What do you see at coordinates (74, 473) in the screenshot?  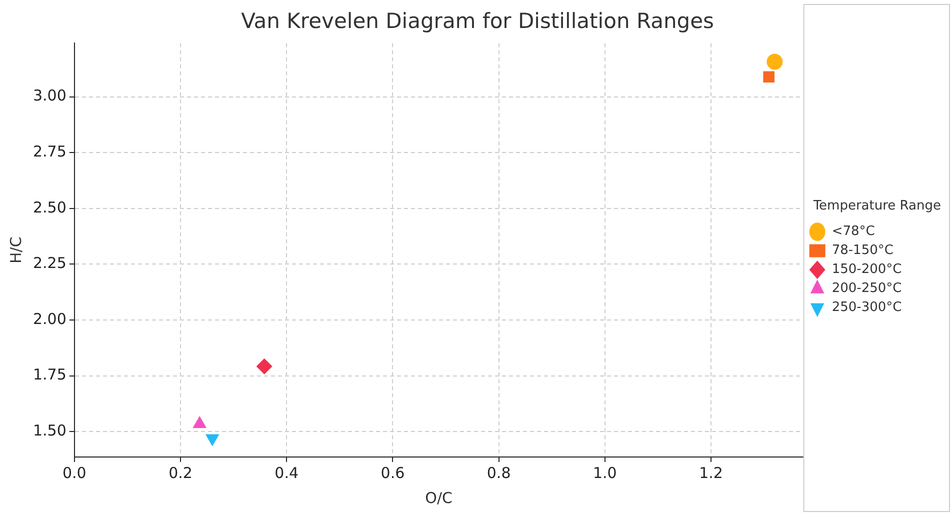 I see `x-tick-label: 0.0` at bounding box center [74, 473].